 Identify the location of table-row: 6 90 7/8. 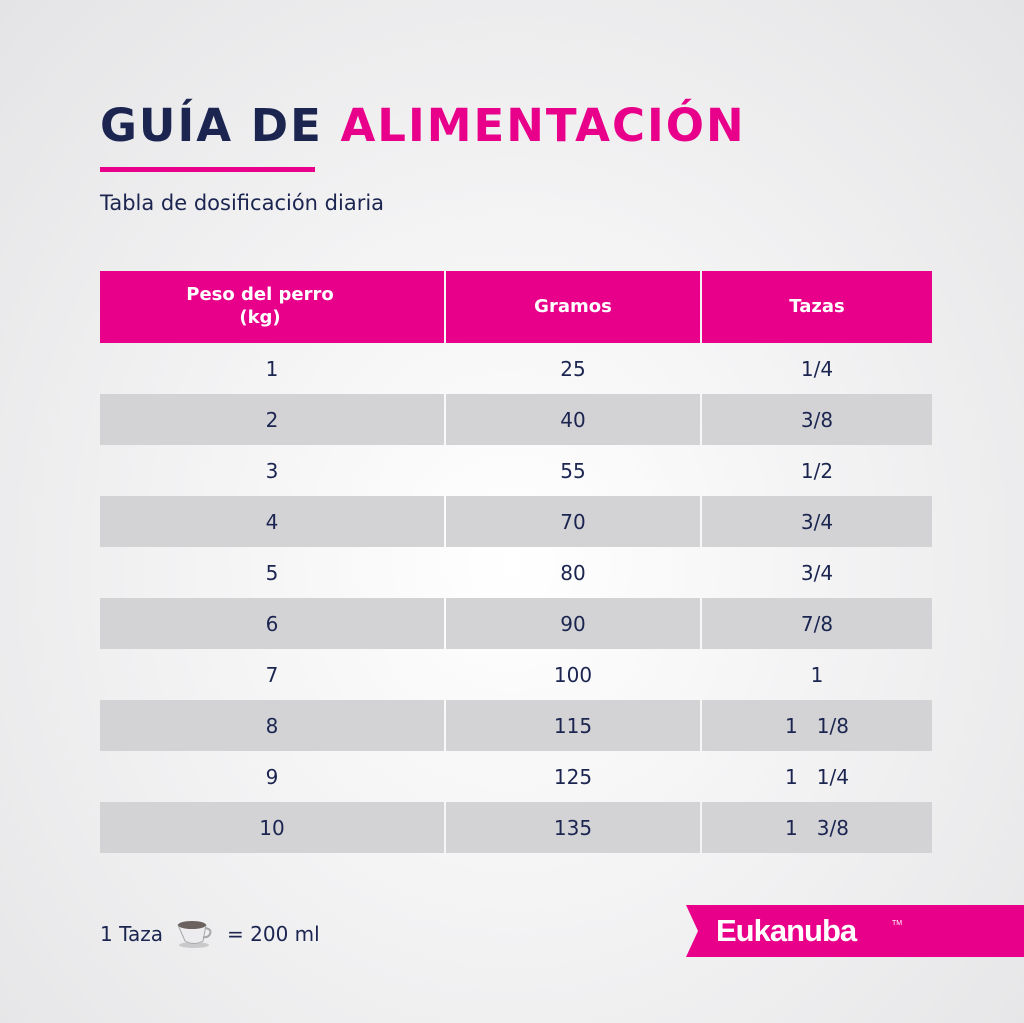
(516, 623).